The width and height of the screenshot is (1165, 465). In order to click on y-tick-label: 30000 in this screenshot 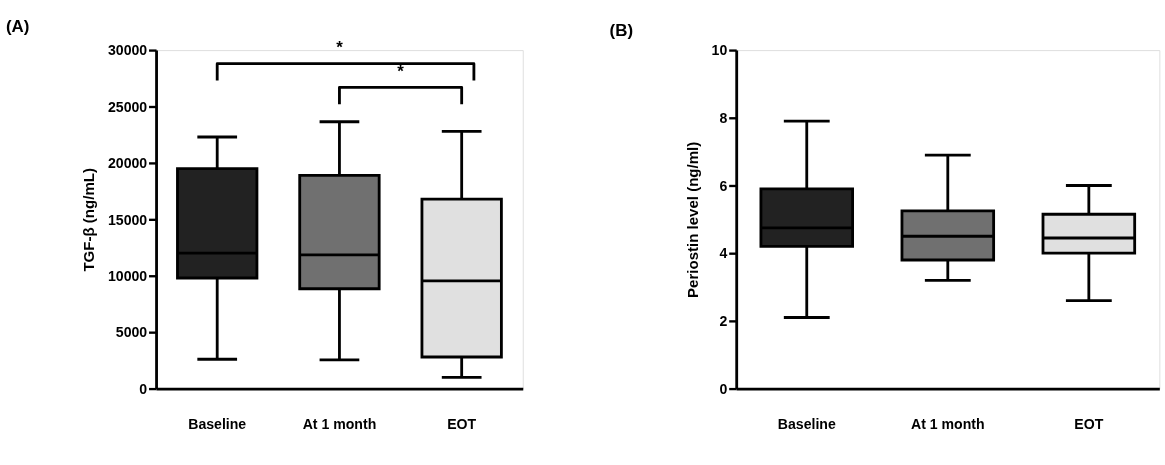, I will do `click(127, 50)`.